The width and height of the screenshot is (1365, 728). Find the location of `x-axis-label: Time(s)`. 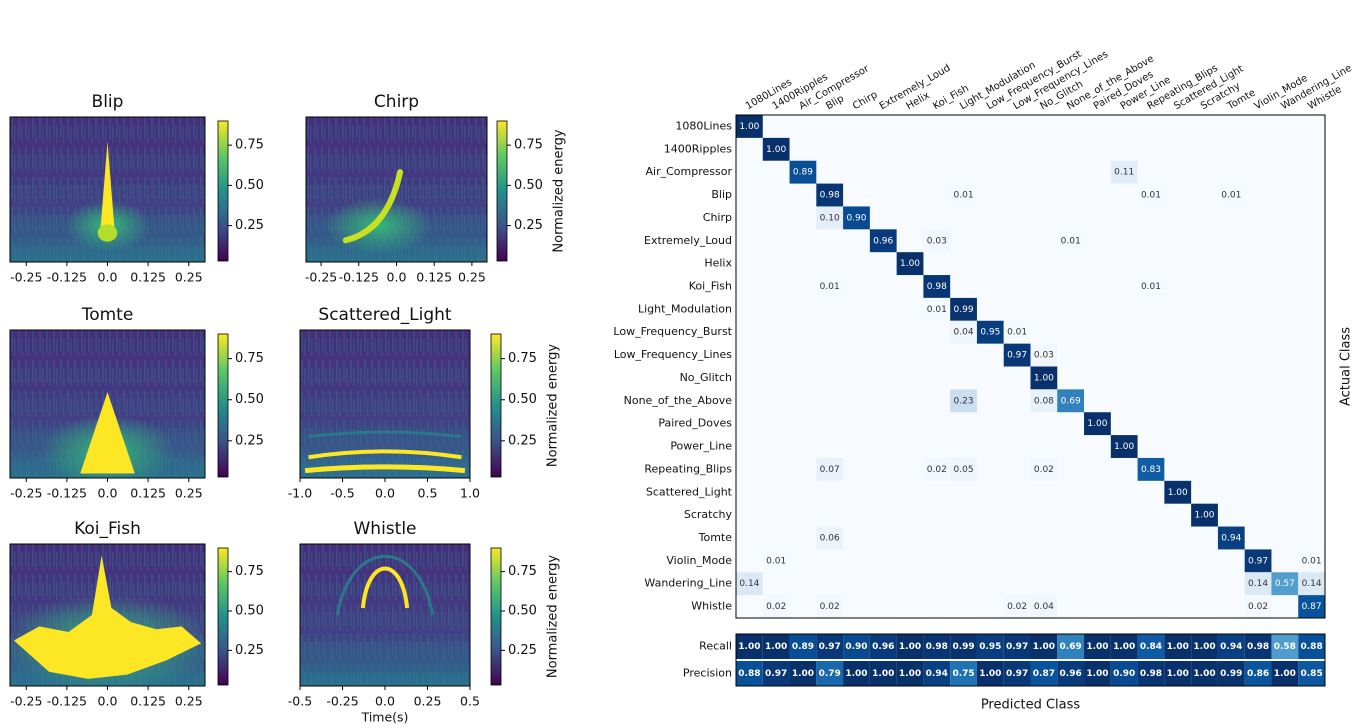

x-axis-label: Time(s) is located at coordinates (385, 717).